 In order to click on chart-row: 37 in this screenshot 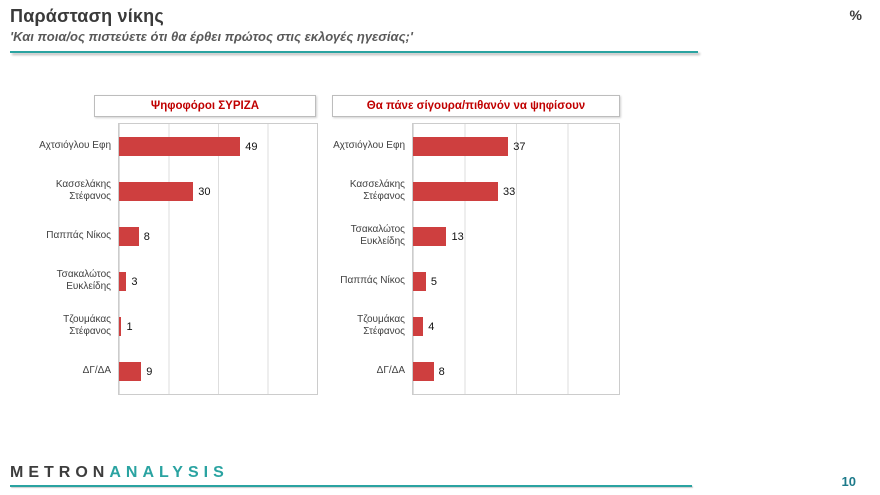, I will do `click(516, 146)`.